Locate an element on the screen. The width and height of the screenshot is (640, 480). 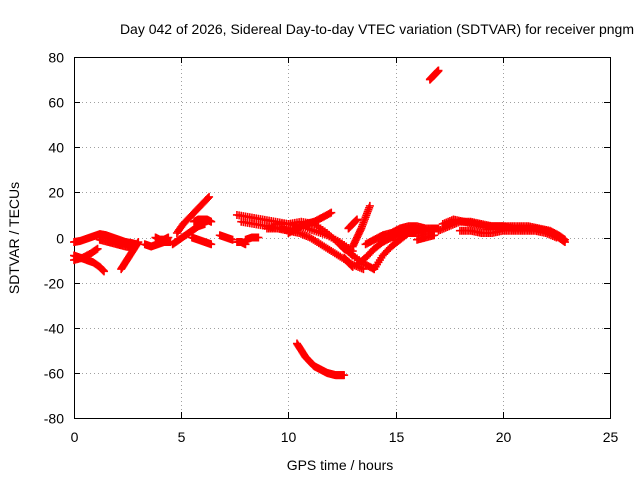
y-tick-label: -20 is located at coordinates (54, 284).